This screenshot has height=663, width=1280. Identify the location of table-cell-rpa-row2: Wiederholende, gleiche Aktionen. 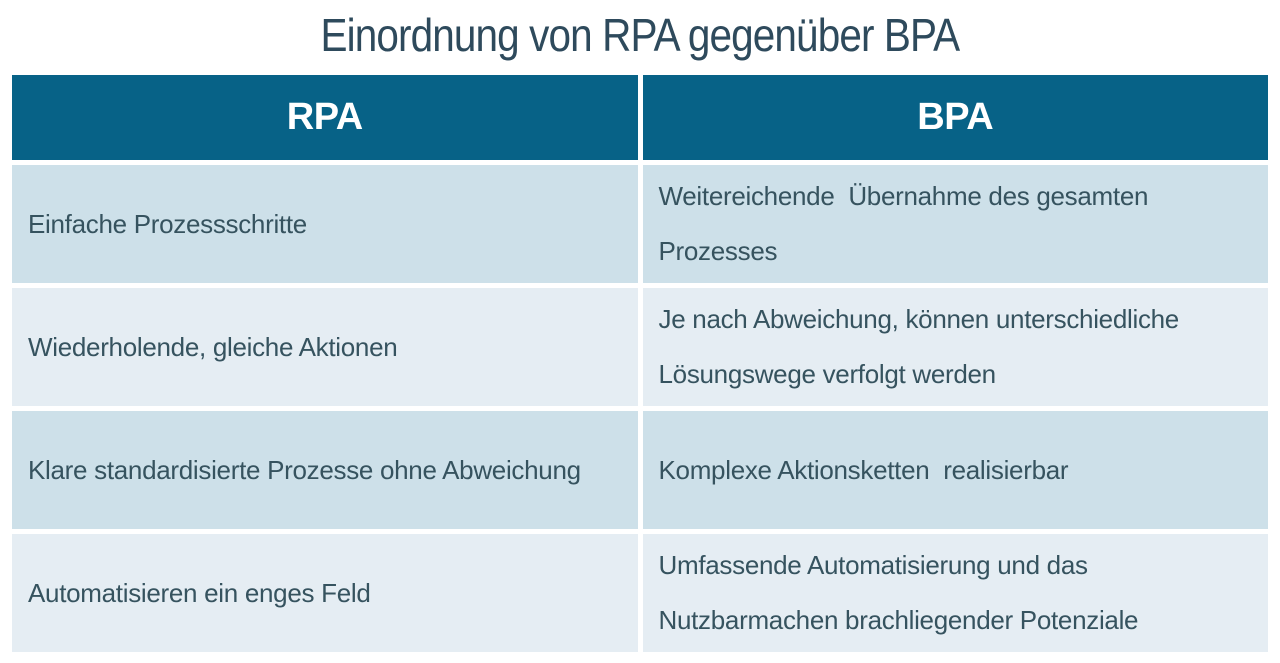
(325, 347).